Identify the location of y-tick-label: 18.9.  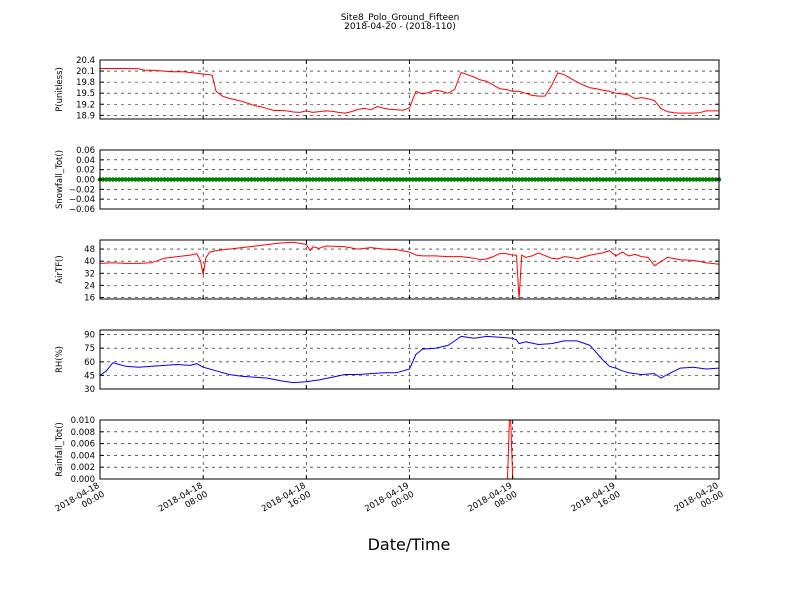
(85, 116).